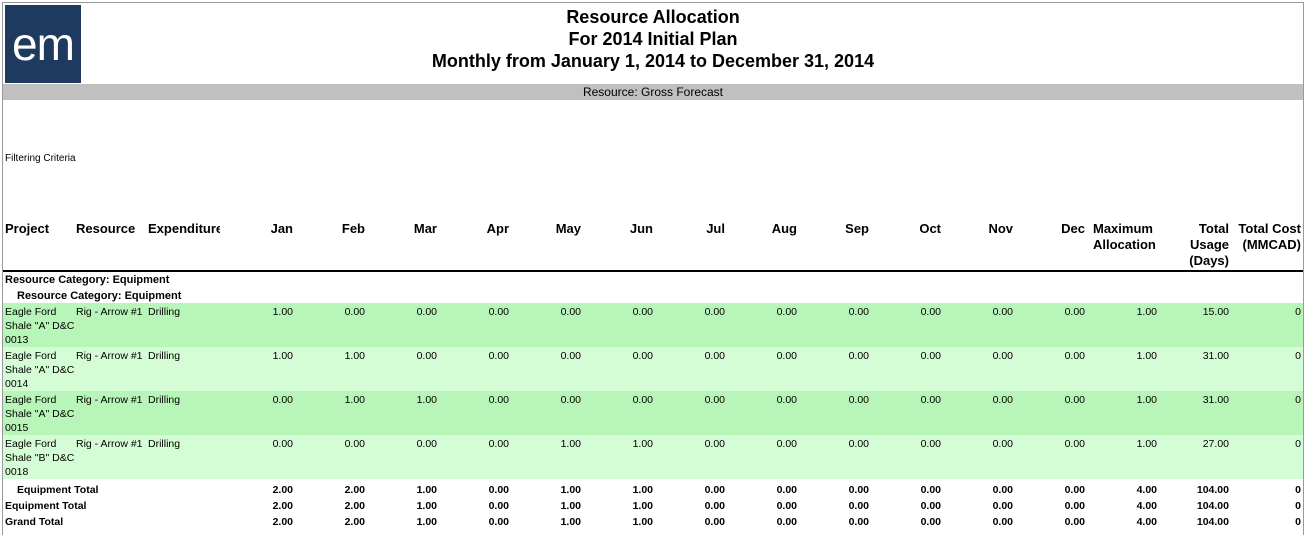  Describe the element at coordinates (857, 228) in the screenshot. I see `col-header-sep: Sep` at that location.